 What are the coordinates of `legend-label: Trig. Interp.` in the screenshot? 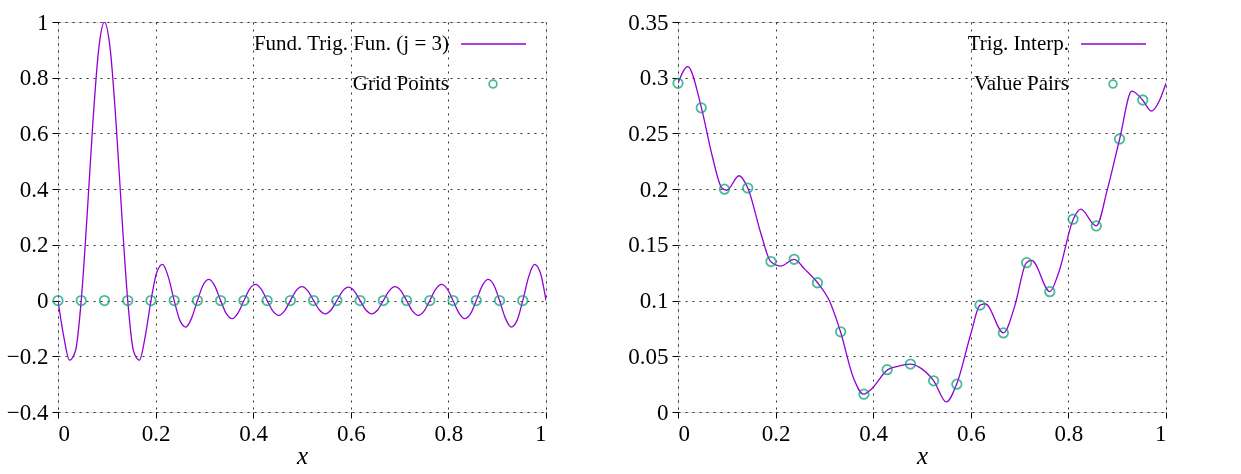 It's located at (1018, 43).